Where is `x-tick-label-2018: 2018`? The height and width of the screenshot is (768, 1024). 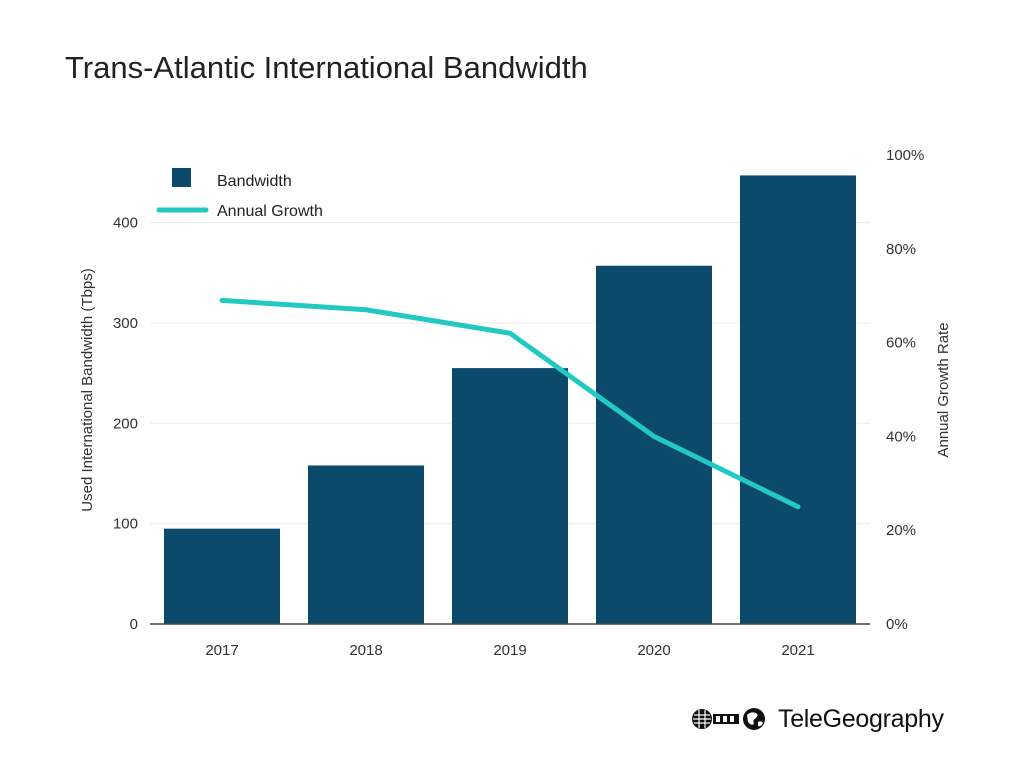 x-tick-label-2018: 2018 is located at coordinates (365, 650).